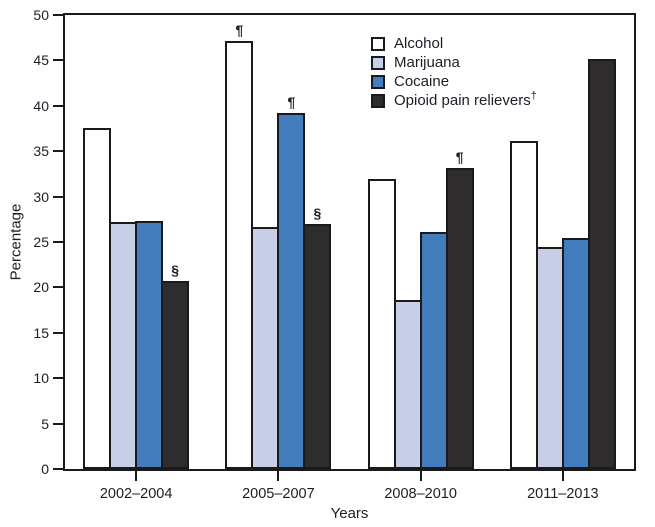  What do you see at coordinates (459, 309) in the screenshot?
I see `bar-opioid-pain-relievers: ¶` at bounding box center [459, 309].